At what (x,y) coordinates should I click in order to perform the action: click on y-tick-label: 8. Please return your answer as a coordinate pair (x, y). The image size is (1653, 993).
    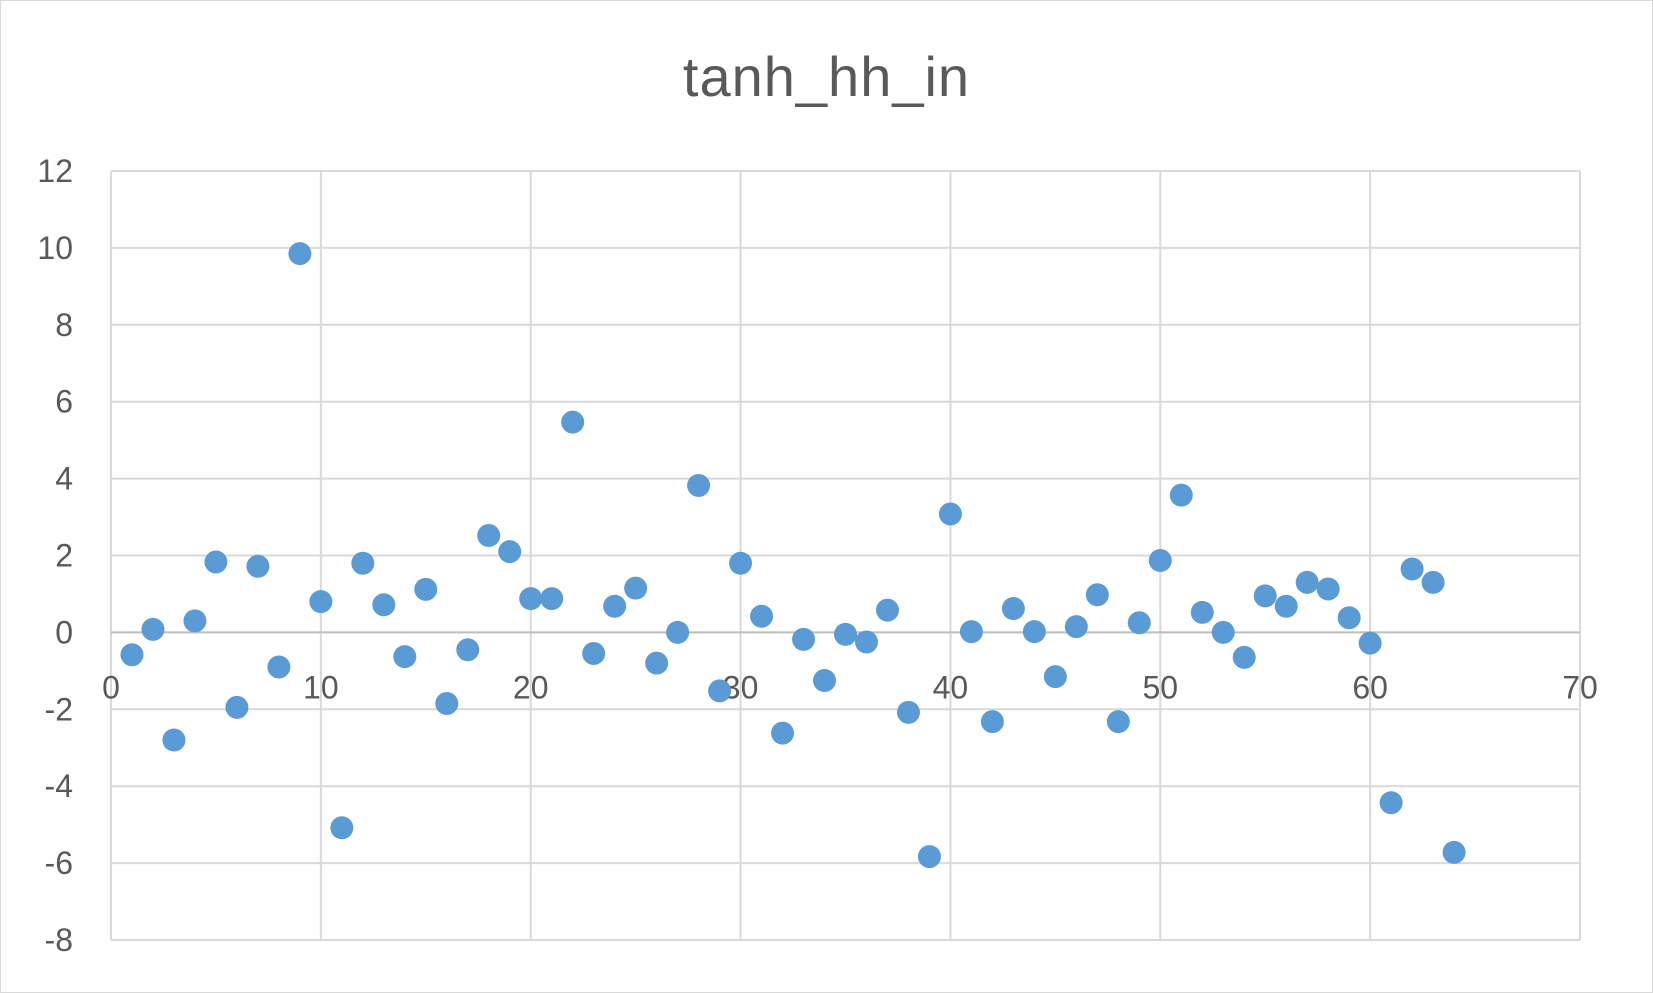
    Looking at the image, I should click on (64, 325).